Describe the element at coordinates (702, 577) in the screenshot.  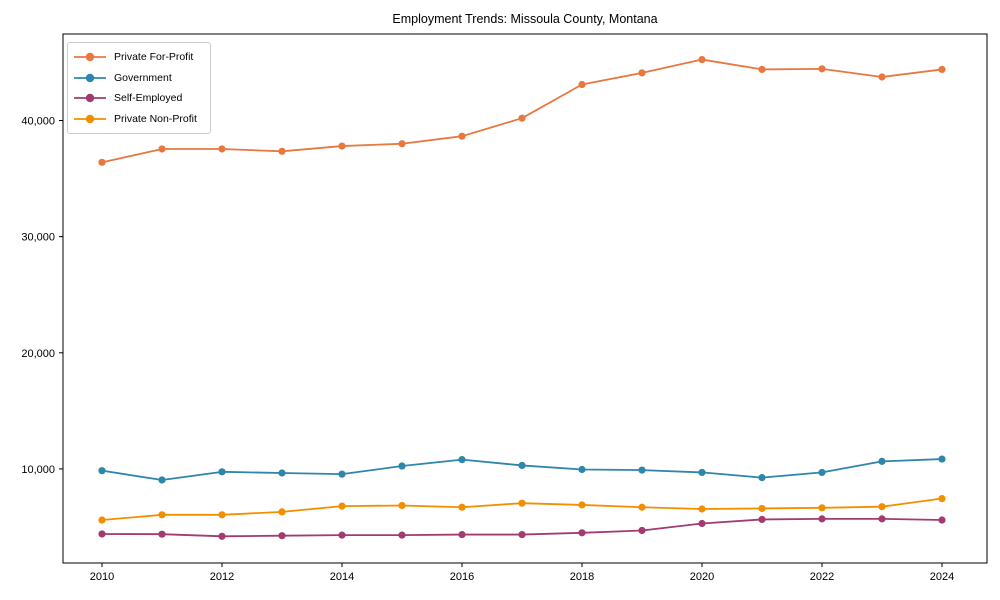
I see `x-tick-label: 2020` at that location.